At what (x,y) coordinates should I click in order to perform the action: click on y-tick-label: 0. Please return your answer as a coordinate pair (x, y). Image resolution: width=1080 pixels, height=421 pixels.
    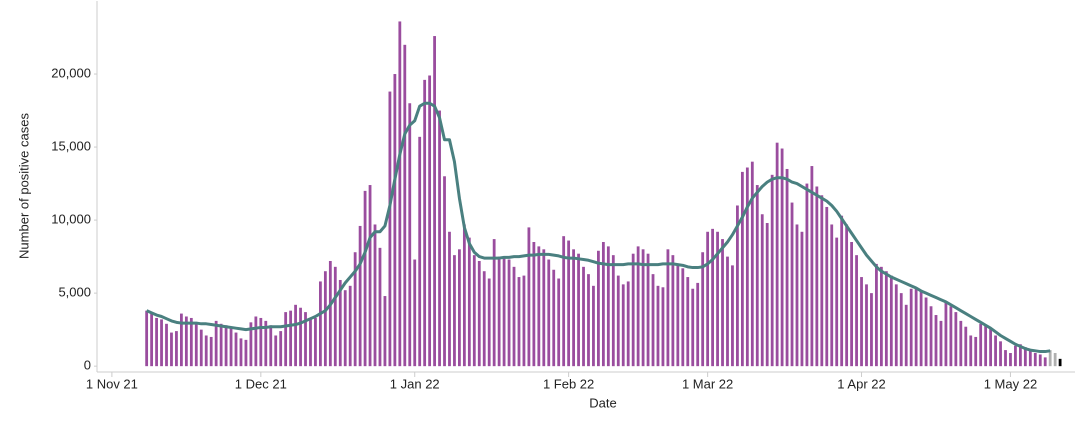
    Looking at the image, I should click on (87, 365).